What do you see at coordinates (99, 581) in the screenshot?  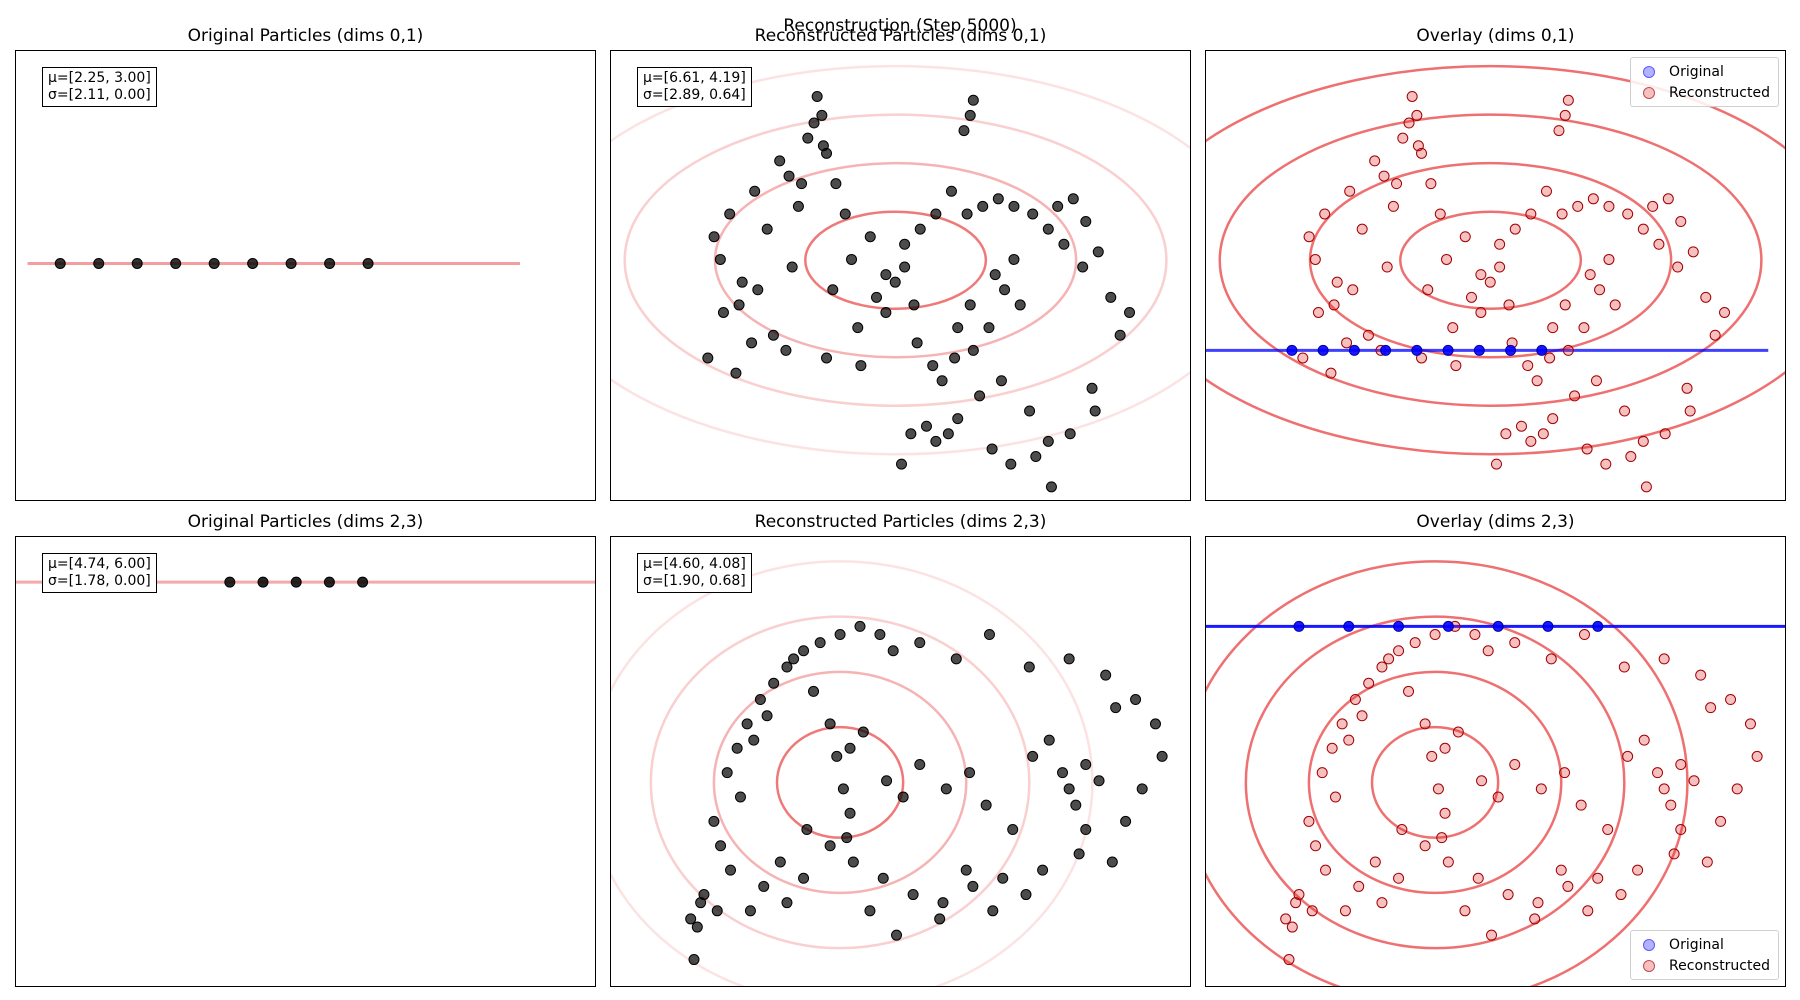 I see `stat-sigma-orig23: σ=[1.78, 0.00]` at bounding box center [99, 581].